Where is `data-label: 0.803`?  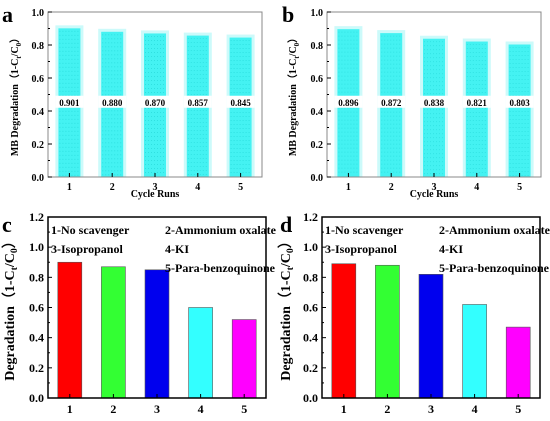 data-label: 0.803 is located at coordinates (519, 103).